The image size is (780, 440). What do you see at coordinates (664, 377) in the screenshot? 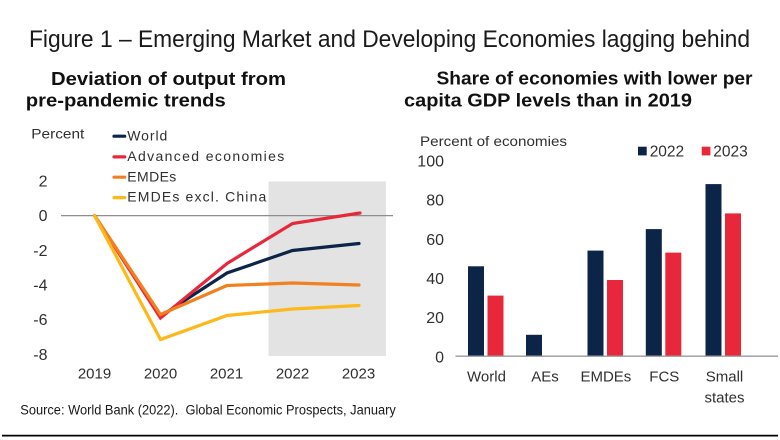
I see `svg-text: FCS` at bounding box center [664, 377].